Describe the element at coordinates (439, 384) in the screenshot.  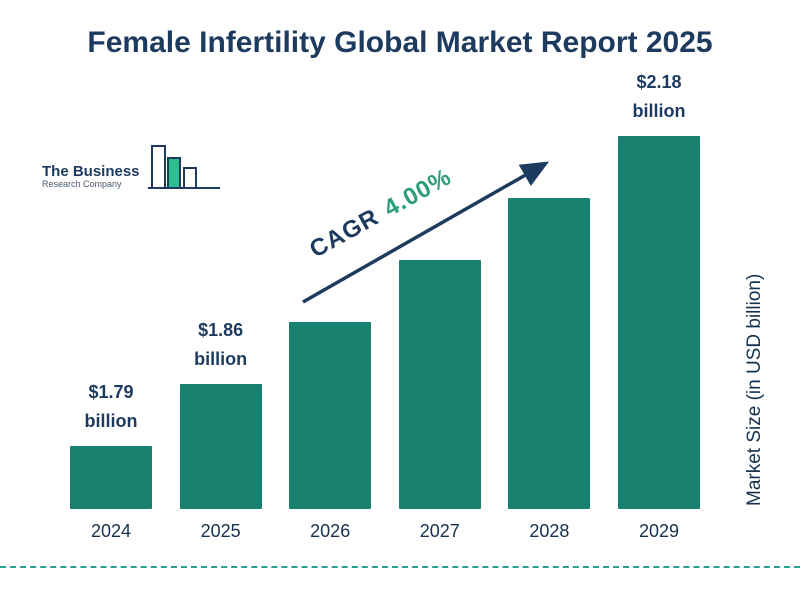
I see `bar-2027` at that location.